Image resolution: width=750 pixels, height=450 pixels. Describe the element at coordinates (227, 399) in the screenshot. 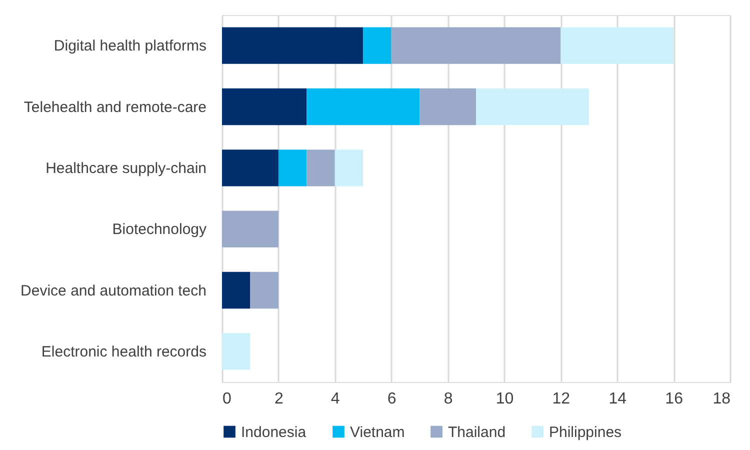

I see `x-tick-label: 0` at that location.